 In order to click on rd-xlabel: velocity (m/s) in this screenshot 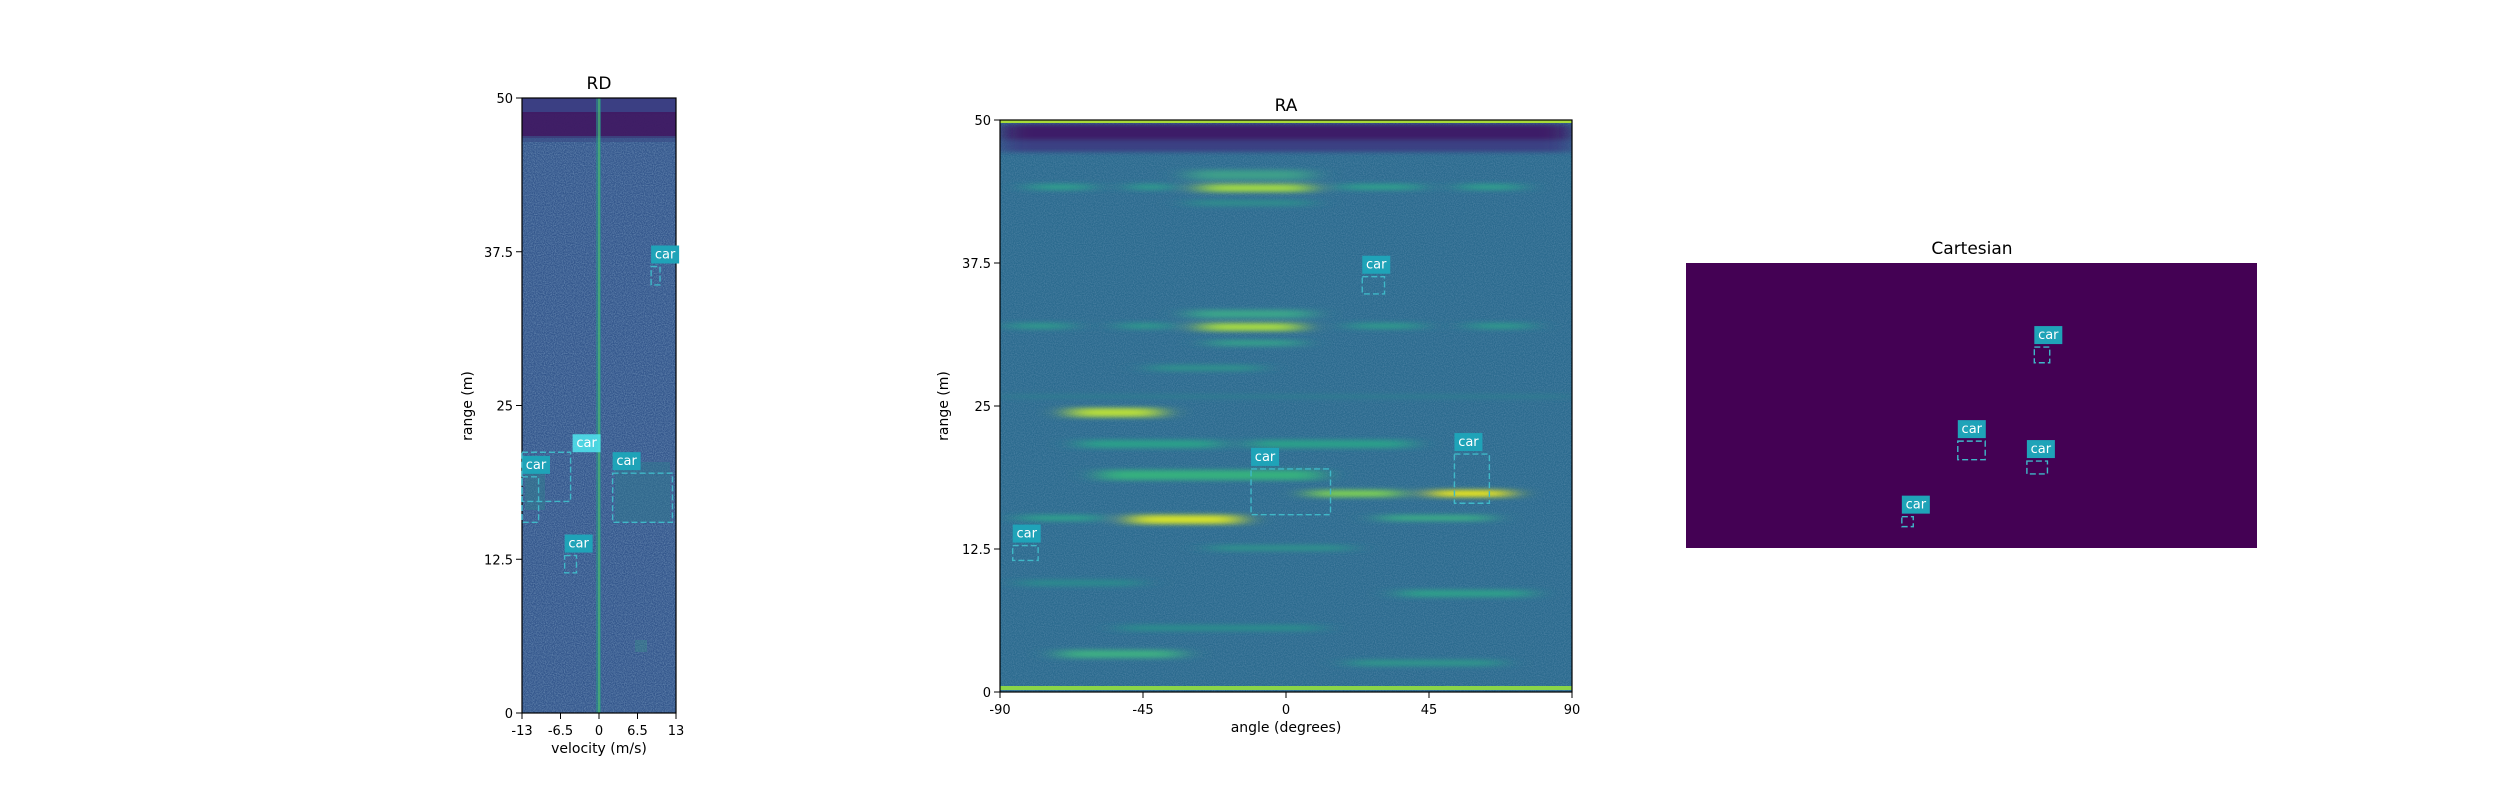, I will do `click(599, 749)`.